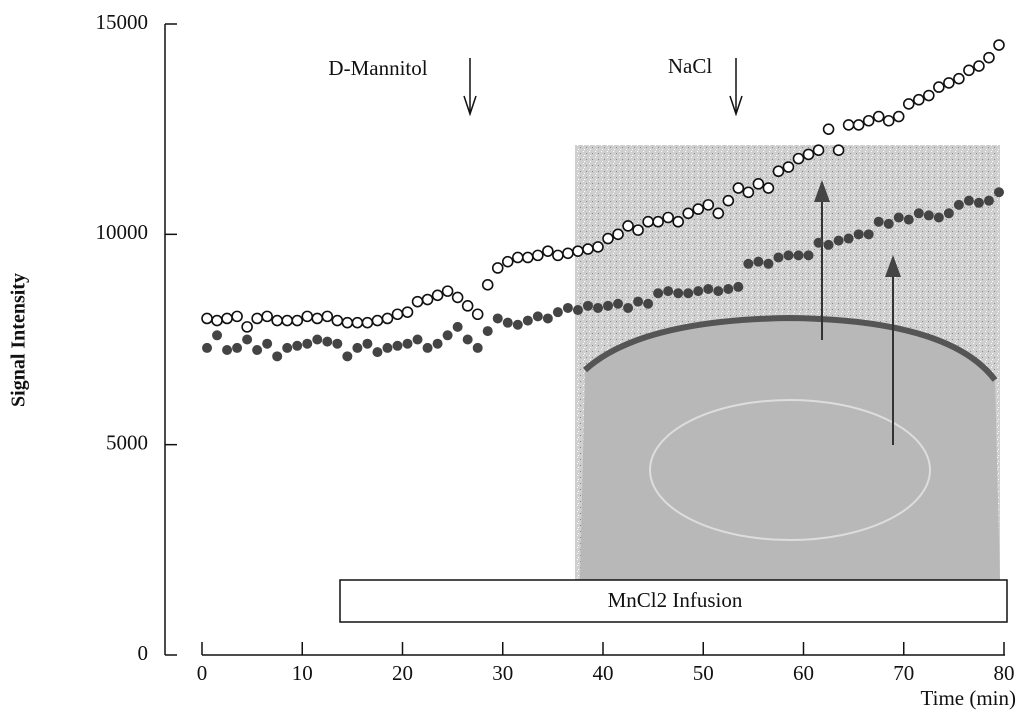  Describe the element at coordinates (803, 673) in the screenshot. I see `x-tick-label: 60` at that location.